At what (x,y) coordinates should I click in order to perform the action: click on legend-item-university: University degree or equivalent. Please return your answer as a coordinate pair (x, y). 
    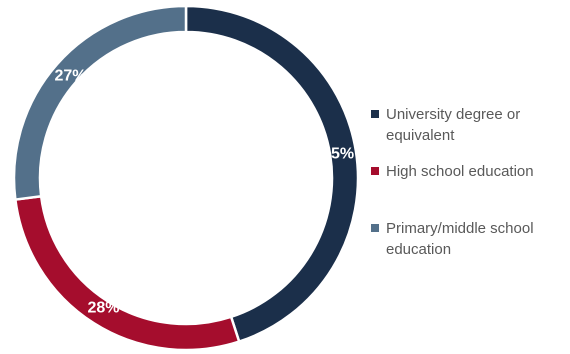
    Looking at the image, I should click on (468, 125).